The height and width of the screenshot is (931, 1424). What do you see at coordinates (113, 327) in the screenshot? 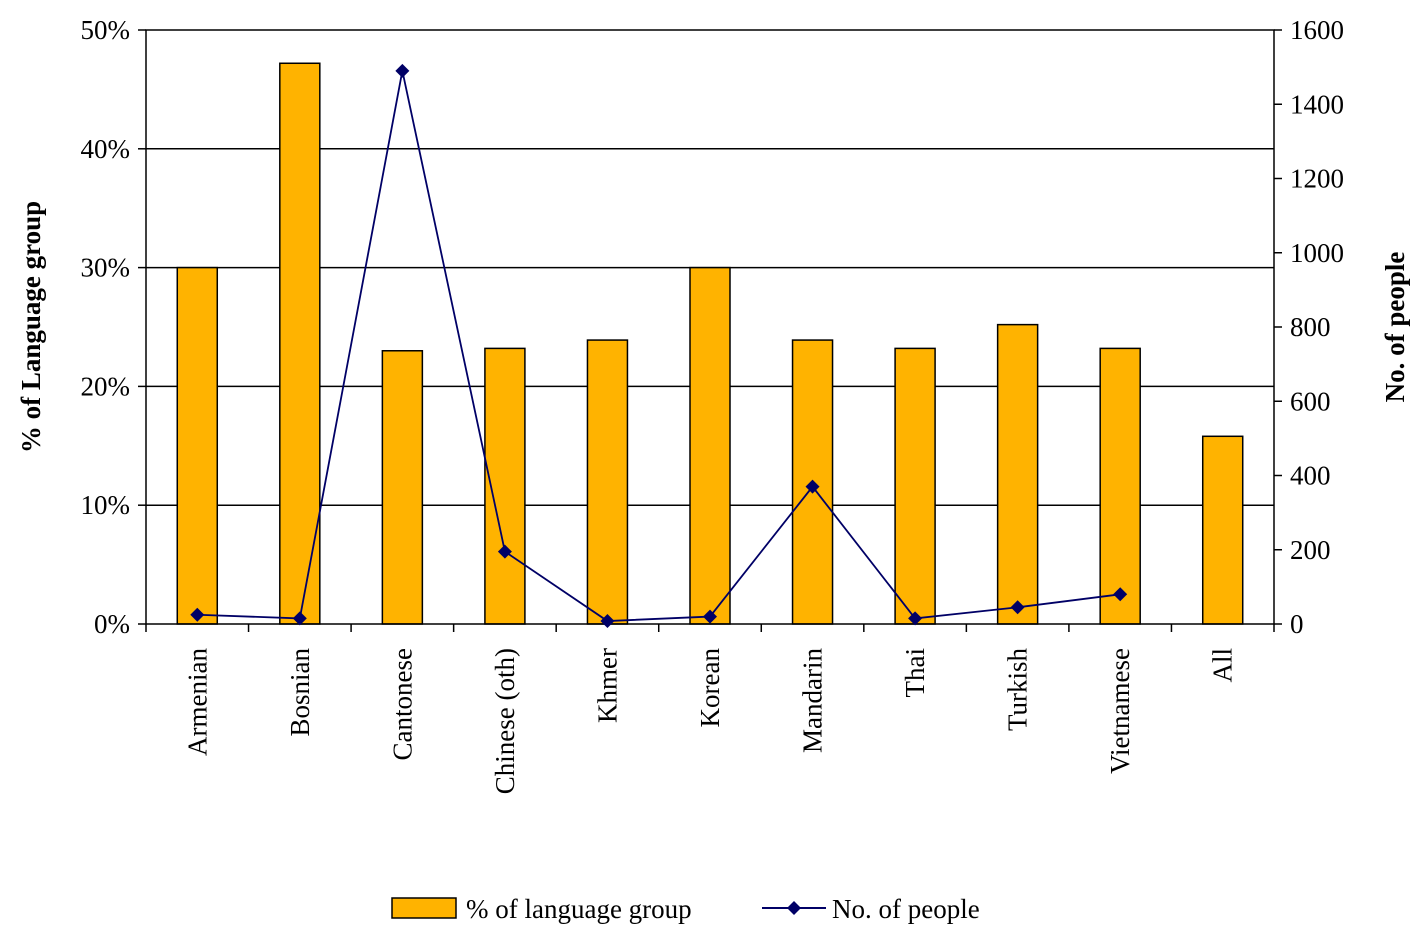
I see `left-axis-ticks: 0% 10% 20% 30% 40% 50%` at bounding box center [113, 327].